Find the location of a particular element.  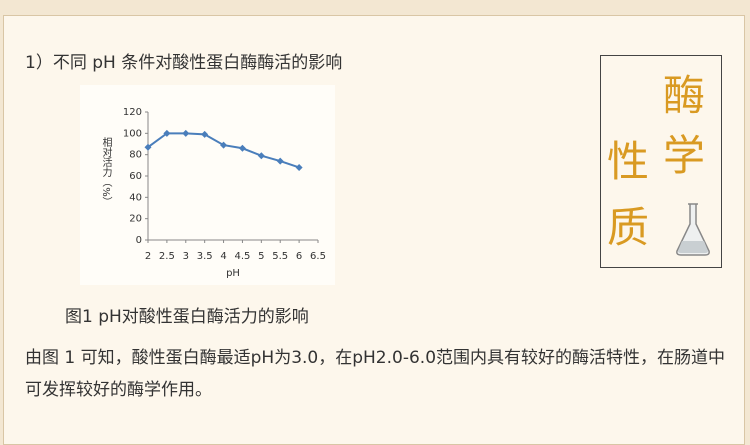

y-tick-label: 120 is located at coordinates (132, 112).